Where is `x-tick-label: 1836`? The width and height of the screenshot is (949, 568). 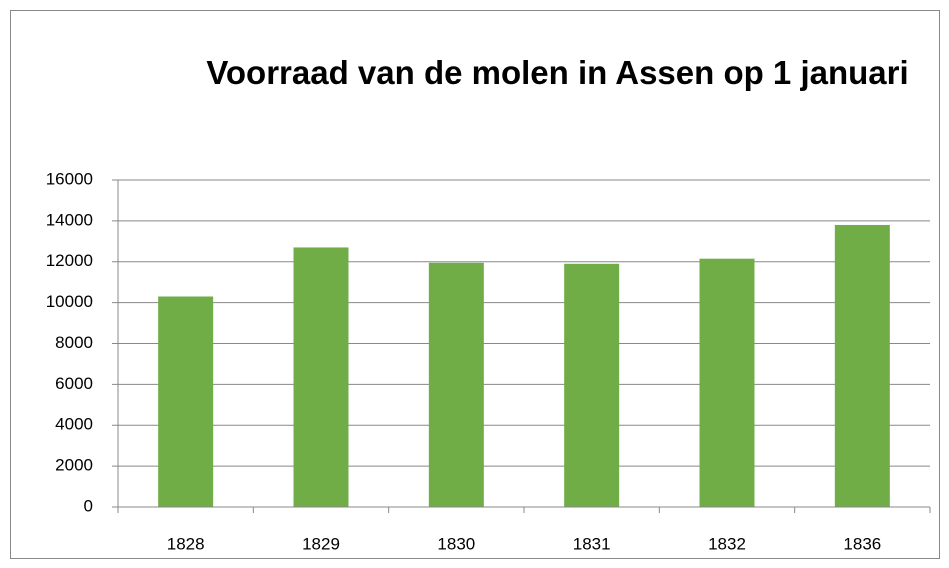 x-tick-label: 1836 is located at coordinates (862, 543).